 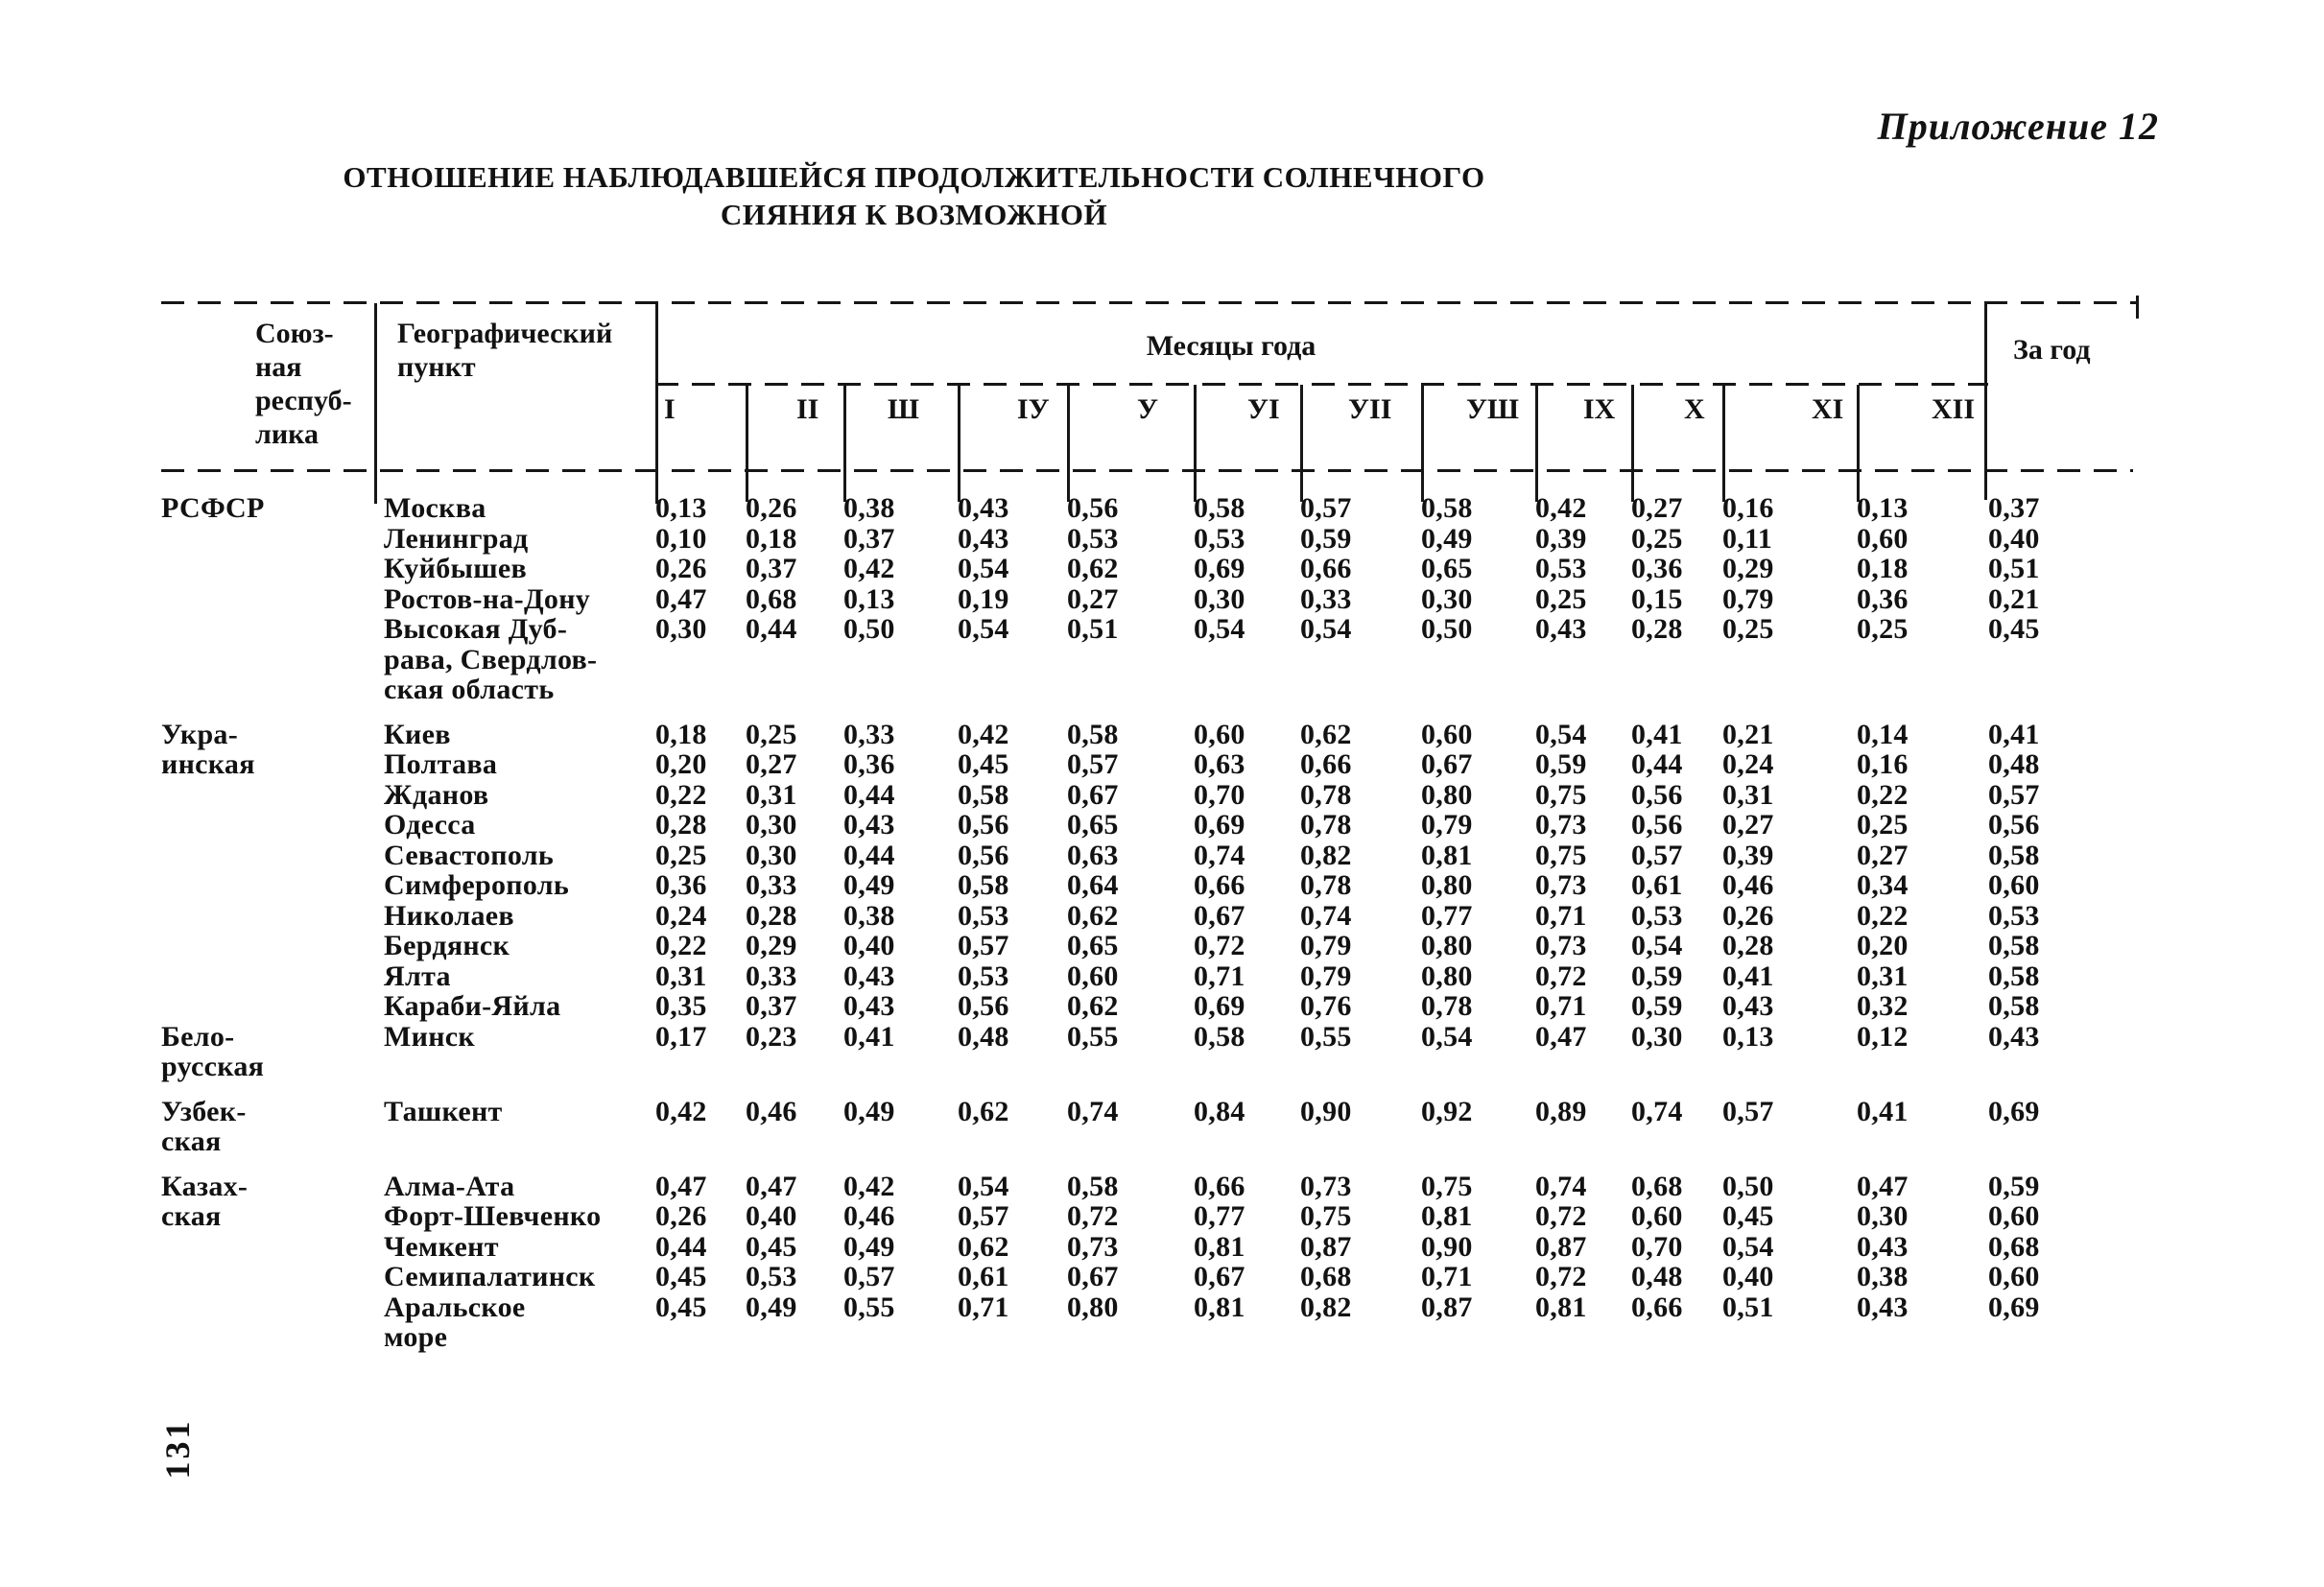 I want to click on point-cell: Жданов, so click(x=436, y=795).